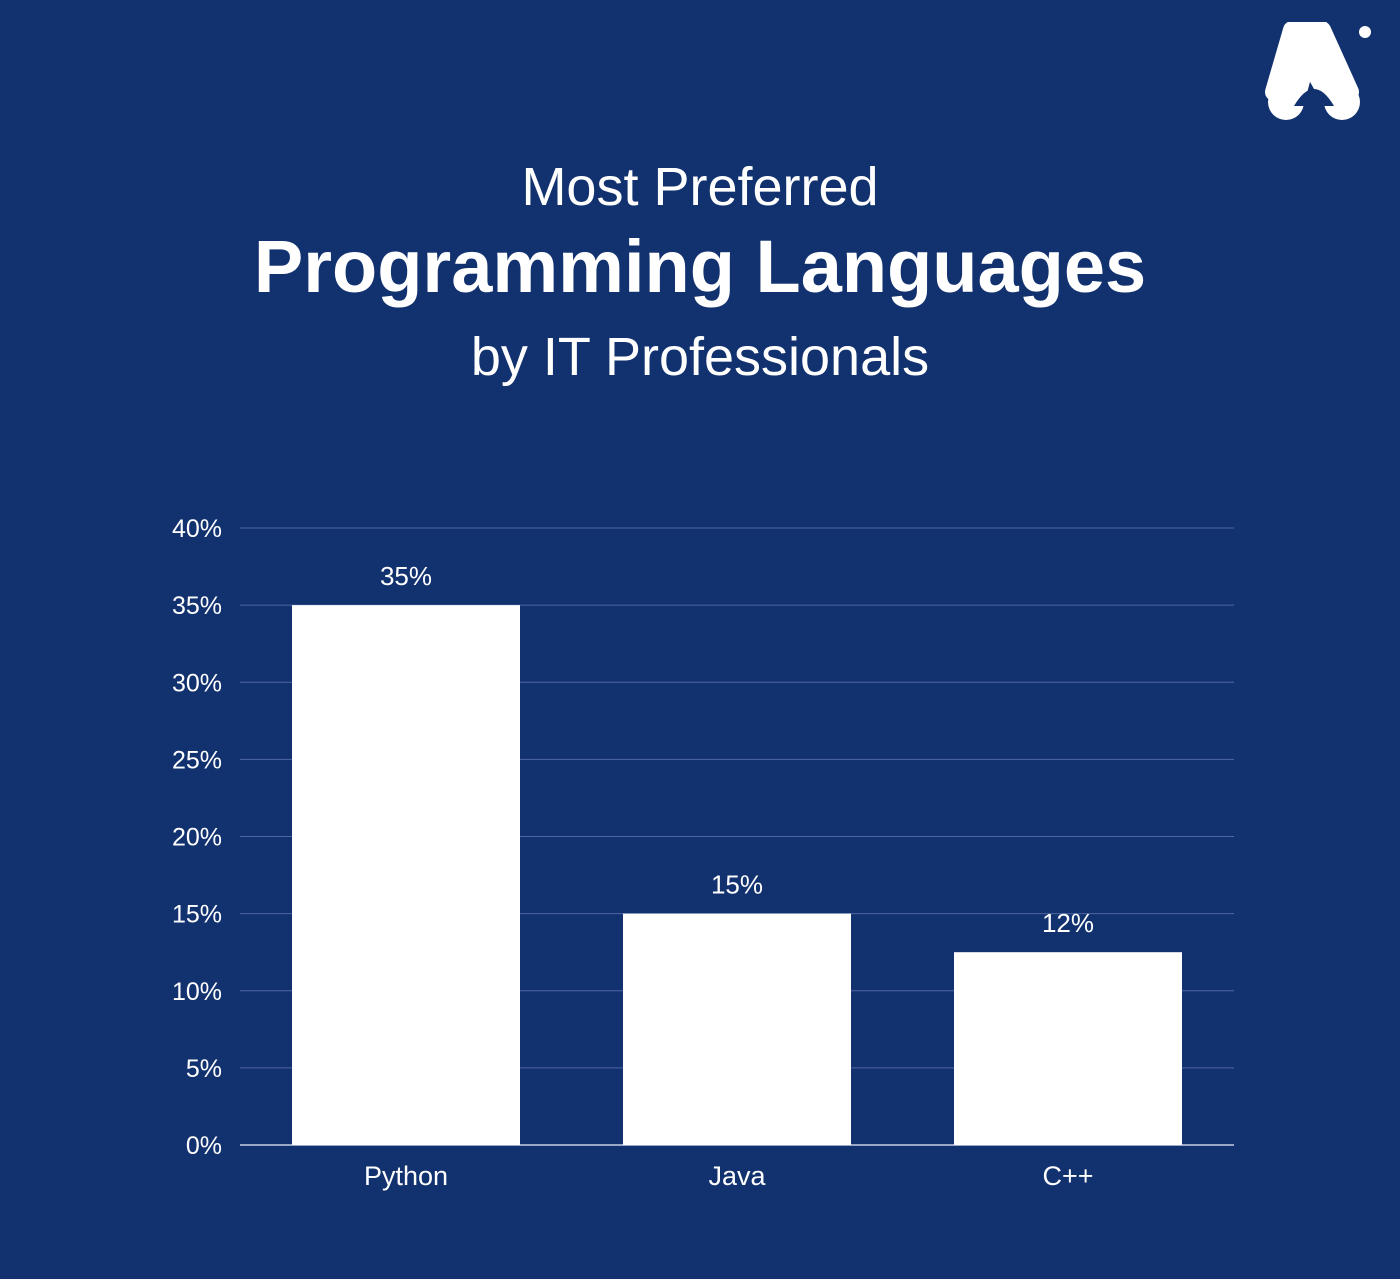  What do you see at coordinates (700, 357) in the screenshot?
I see `title-line-bottom: by IT Professionals` at bounding box center [700, 357].